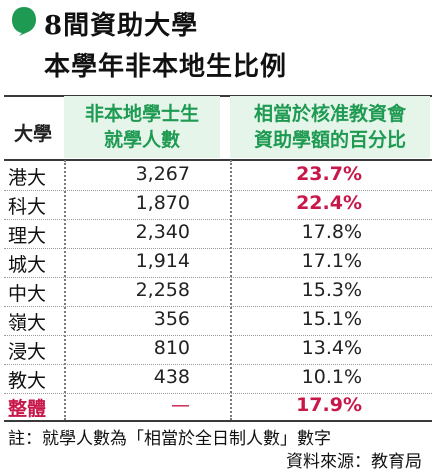 This screenshot has width=438, height=470. What do you see at coordinates (27, 178) in the screenshot?
I see `university-name: 港大` at bounding box center [27, 178].